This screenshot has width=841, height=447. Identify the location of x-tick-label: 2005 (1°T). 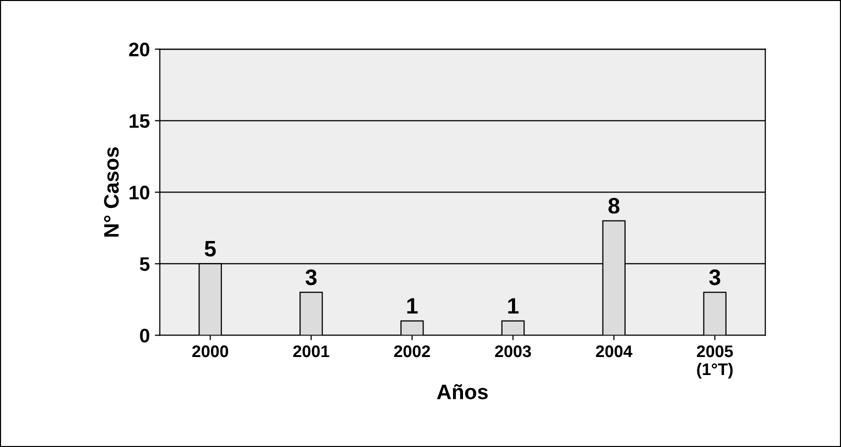
(714, 361).